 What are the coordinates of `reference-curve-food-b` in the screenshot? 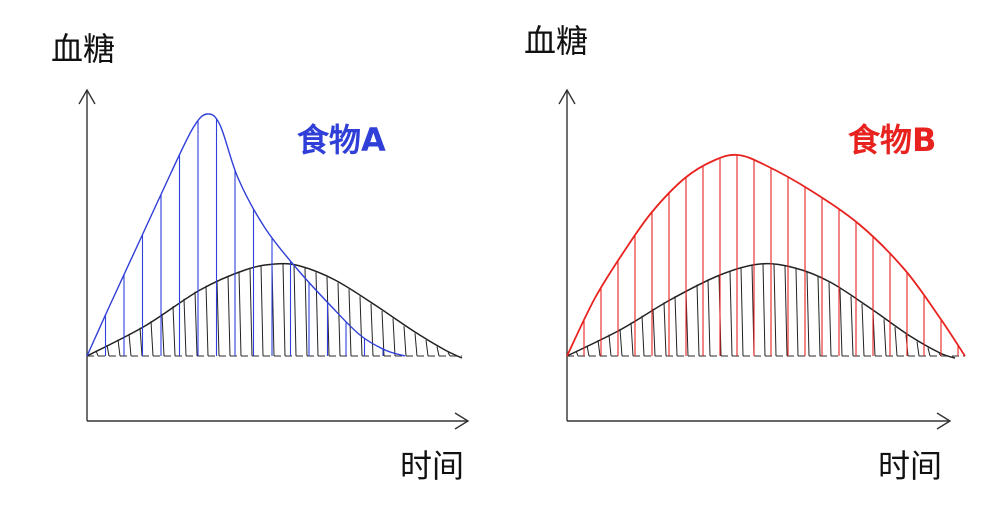 It's located at (761, 310).